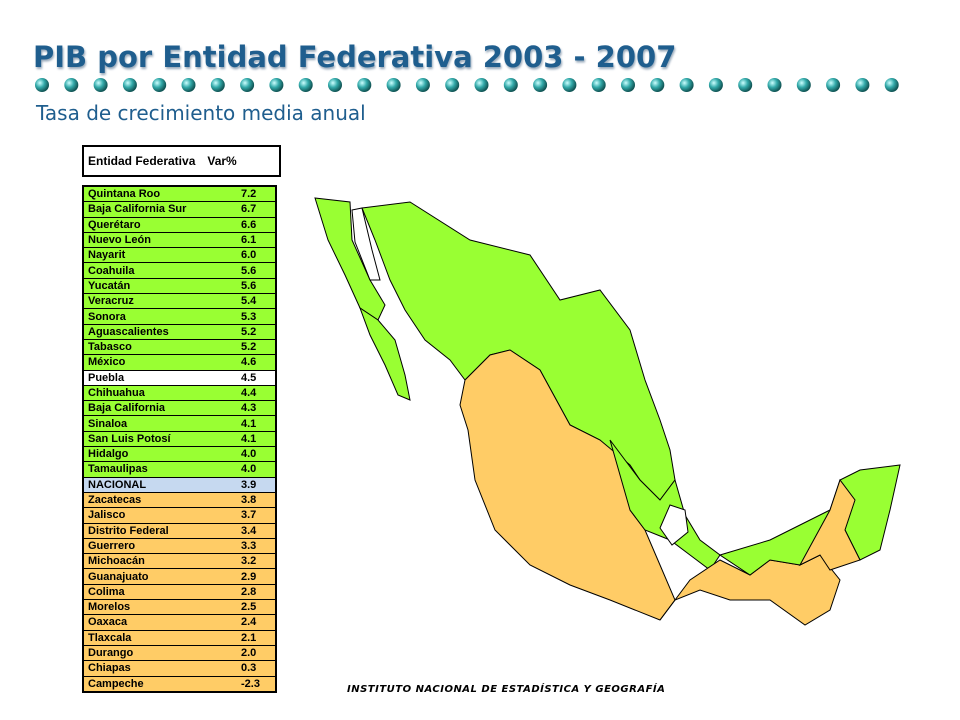 This screenshot has width=960, height=720. Describe the element at coordinates (160, 439) in the screenshot. I see `entity-cell: San Luis Potosí` at that location.